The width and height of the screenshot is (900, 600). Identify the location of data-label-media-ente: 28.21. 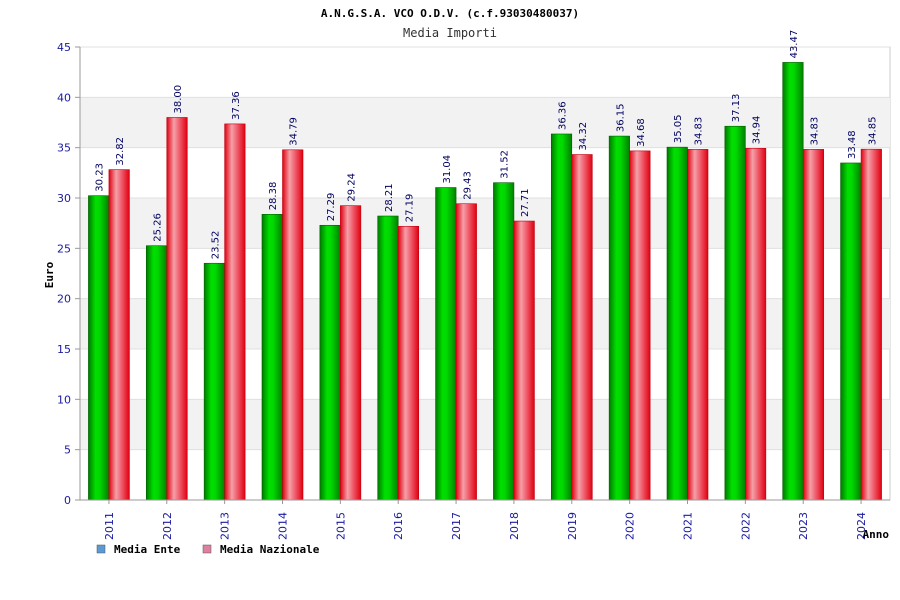
(389, 197).